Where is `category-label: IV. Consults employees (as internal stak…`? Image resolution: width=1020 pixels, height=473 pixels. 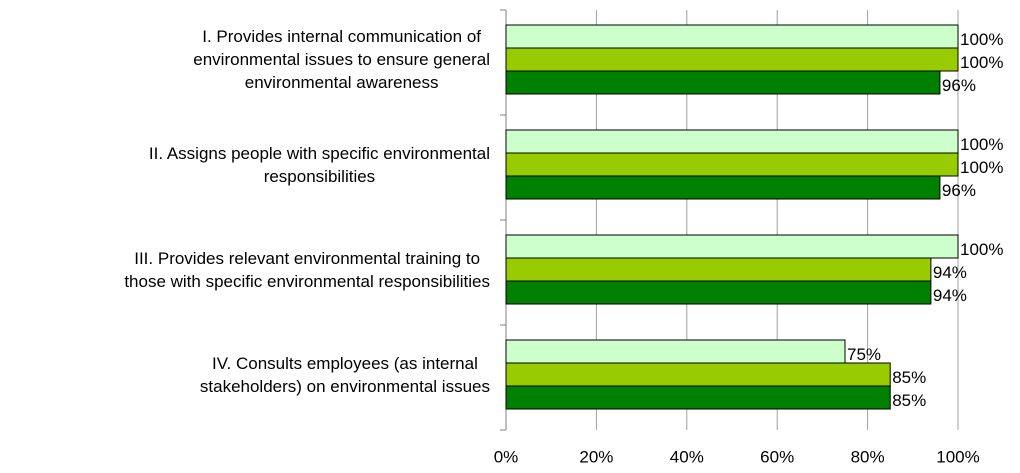
category-label: IV. Consults employees (as internal stak… is located at coordinates (245, 375).